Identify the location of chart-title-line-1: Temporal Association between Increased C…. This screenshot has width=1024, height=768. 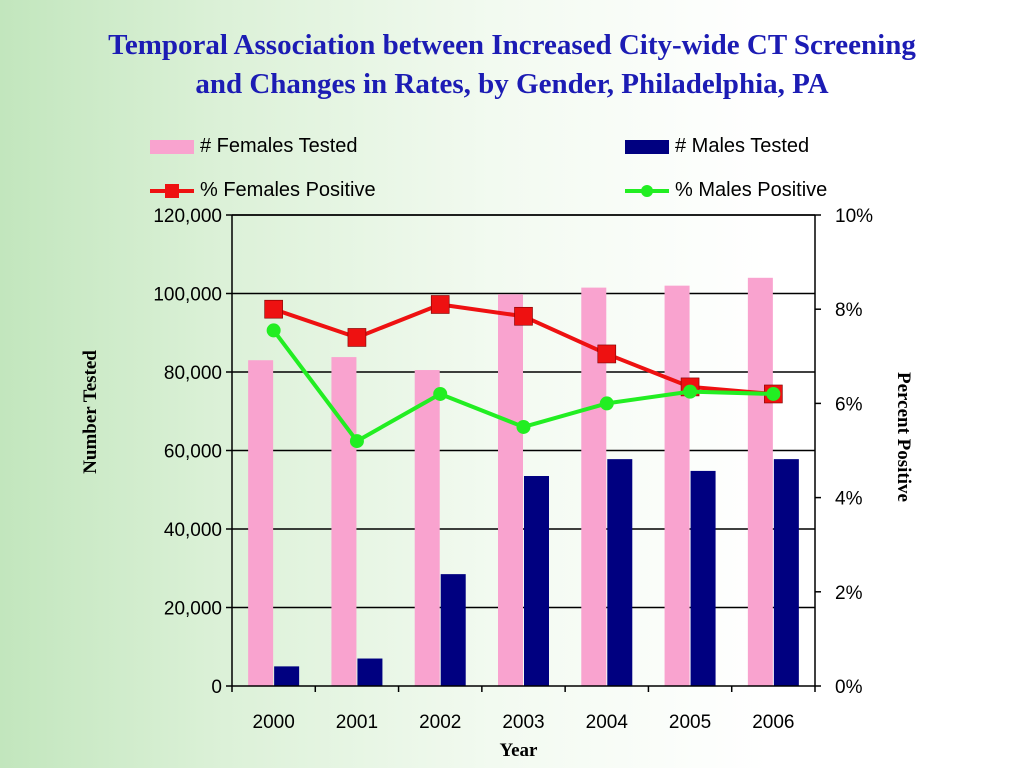
(512, 45).